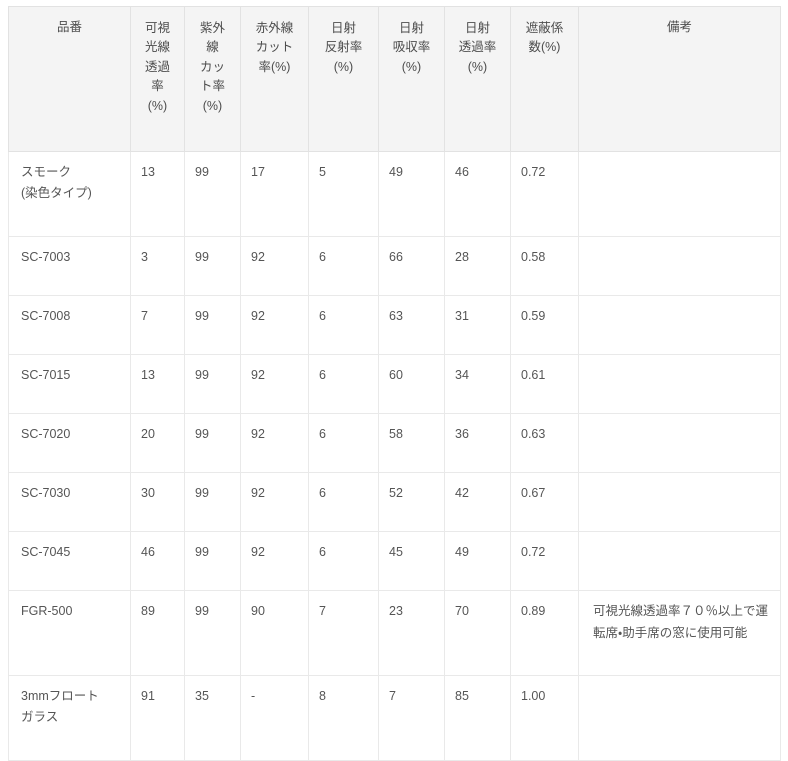 The width and height of the screenshot is (788, 761). I want to click on cell-visible-light-transmittance: 46, so click(157, 561).